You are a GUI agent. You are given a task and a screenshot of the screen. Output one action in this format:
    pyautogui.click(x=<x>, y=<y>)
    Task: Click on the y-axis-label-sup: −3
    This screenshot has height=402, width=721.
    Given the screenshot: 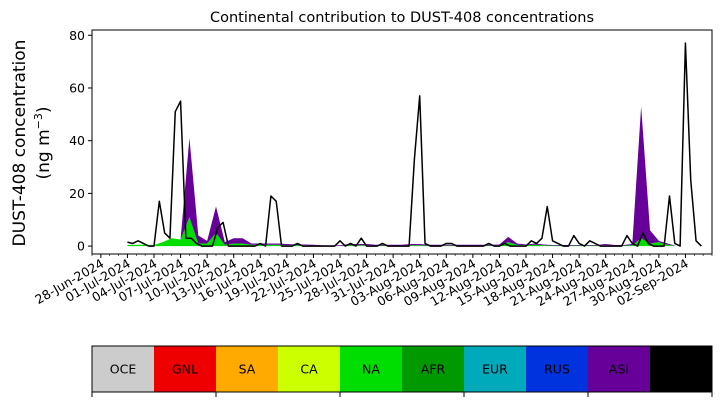 What is the action you would take?
    pyautogui.click(x=38, y=121)
    